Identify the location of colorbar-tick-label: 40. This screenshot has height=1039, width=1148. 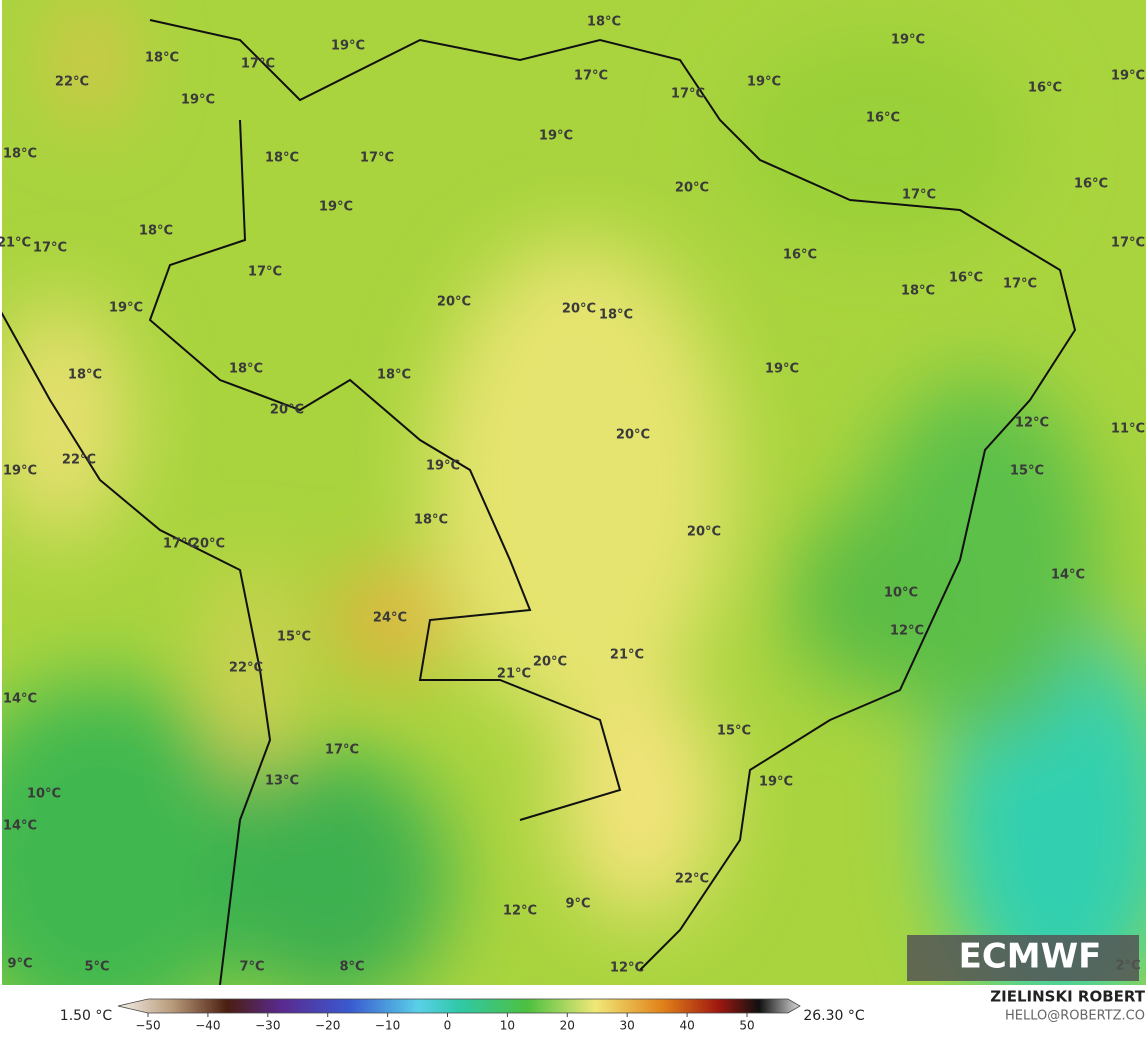
(686, 1026).